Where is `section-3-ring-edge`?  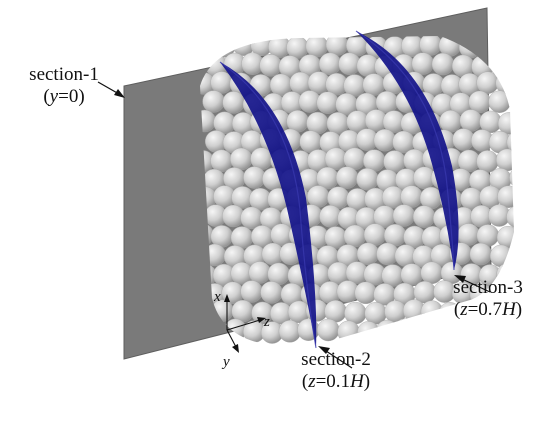
section-3-ring-edge is located at coordinates (405, 150).